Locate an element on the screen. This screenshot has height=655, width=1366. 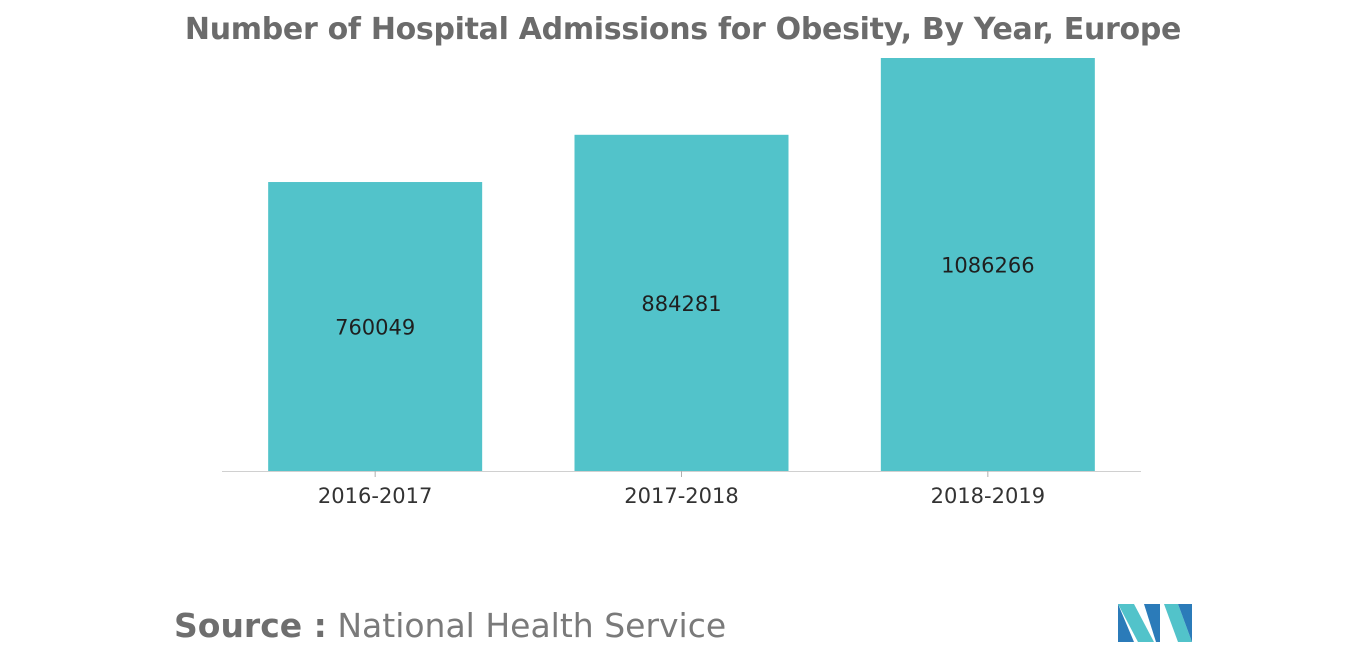
mordor-logo-icon is located at coordinates (1155, 623).